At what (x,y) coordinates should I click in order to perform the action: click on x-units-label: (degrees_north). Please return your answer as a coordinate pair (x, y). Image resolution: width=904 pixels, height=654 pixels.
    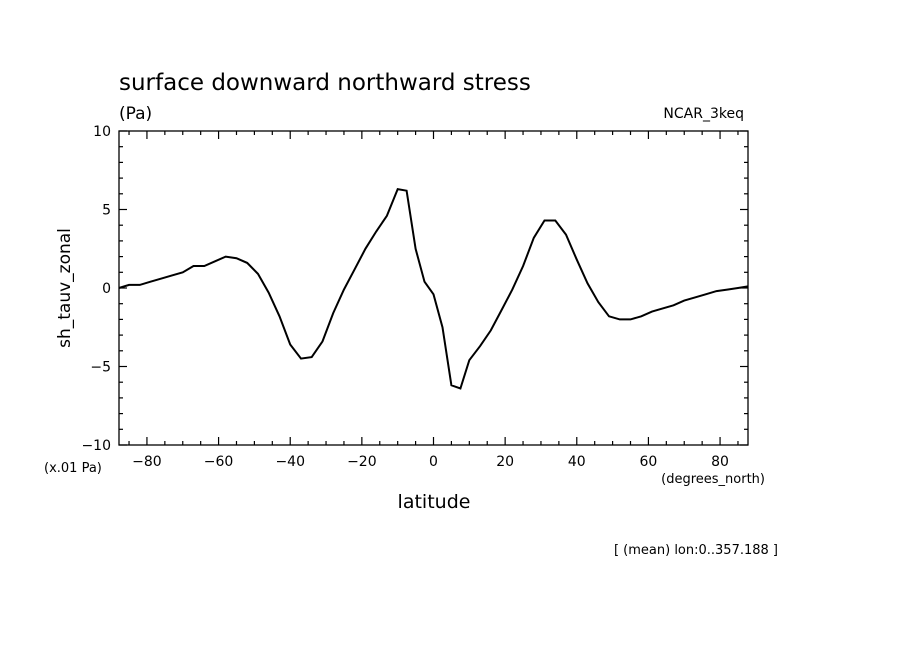
    Looking at the image, I should click on (713, 479).